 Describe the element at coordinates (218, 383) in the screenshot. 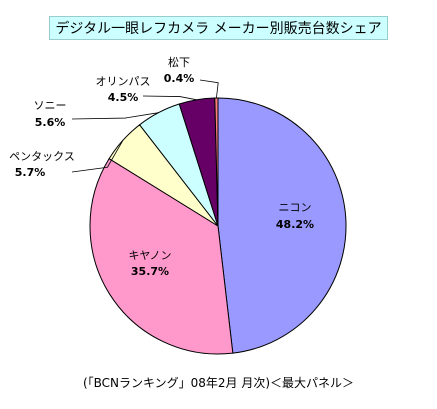

I see `source-note: (「BCNランキング」08年2月 月次)＜最大パネル＞` at that location.